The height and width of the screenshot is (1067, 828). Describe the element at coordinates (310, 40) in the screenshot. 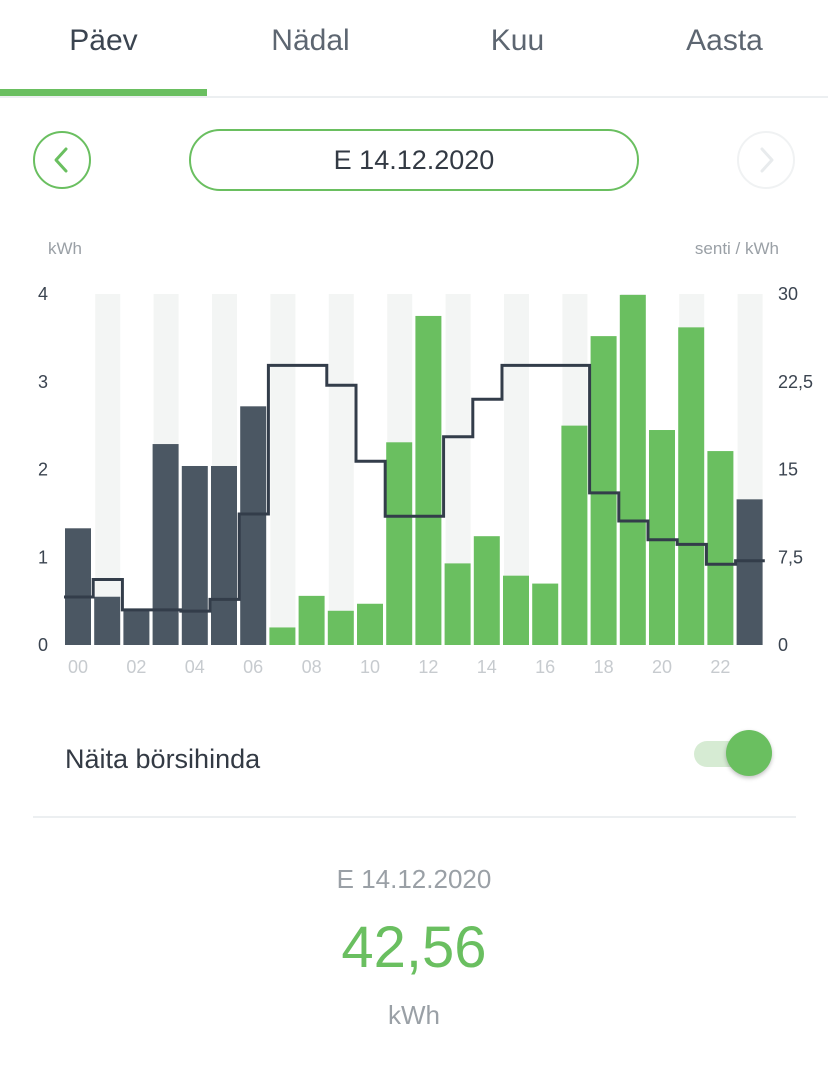

I see `tab-week: Nädal` at that location.